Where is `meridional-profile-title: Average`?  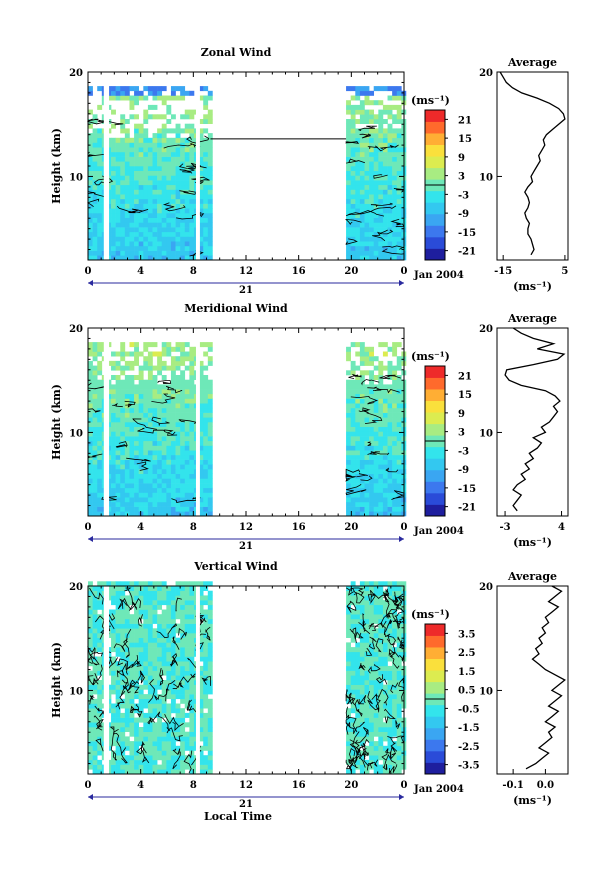 meridional-profile-title: Average is located at coordinates (532, 318).